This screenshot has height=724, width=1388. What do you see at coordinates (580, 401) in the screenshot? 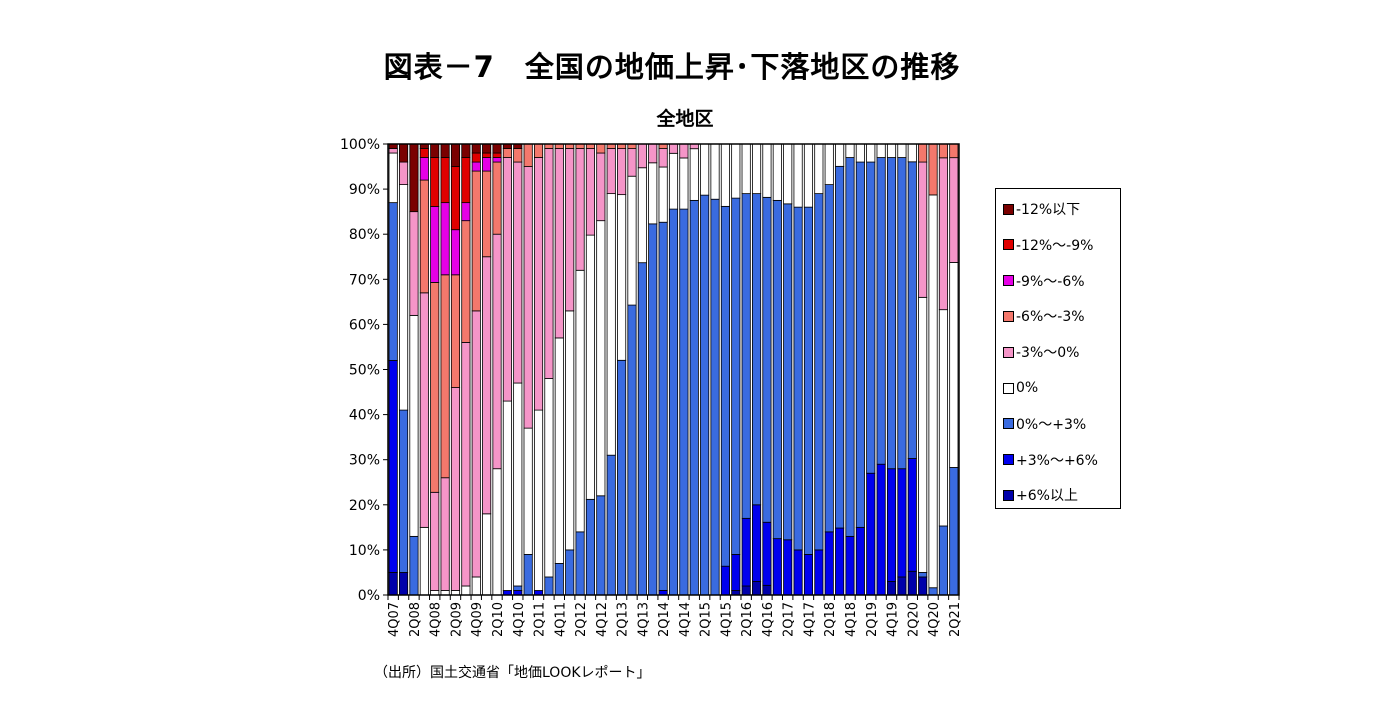
I see `bar-segment-2Q12-s3` at bounding box center [580, 401].